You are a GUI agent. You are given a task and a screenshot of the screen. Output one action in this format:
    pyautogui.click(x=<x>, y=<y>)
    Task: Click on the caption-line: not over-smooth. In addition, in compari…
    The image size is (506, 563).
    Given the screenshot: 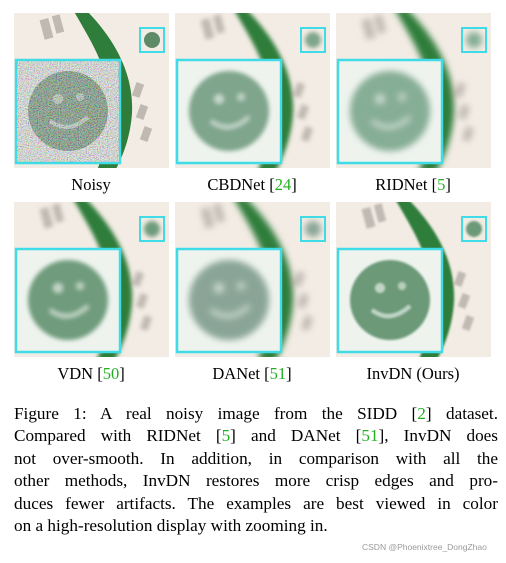 What is the action you would take?
    pyautogui.click(x=256, y=458)
    